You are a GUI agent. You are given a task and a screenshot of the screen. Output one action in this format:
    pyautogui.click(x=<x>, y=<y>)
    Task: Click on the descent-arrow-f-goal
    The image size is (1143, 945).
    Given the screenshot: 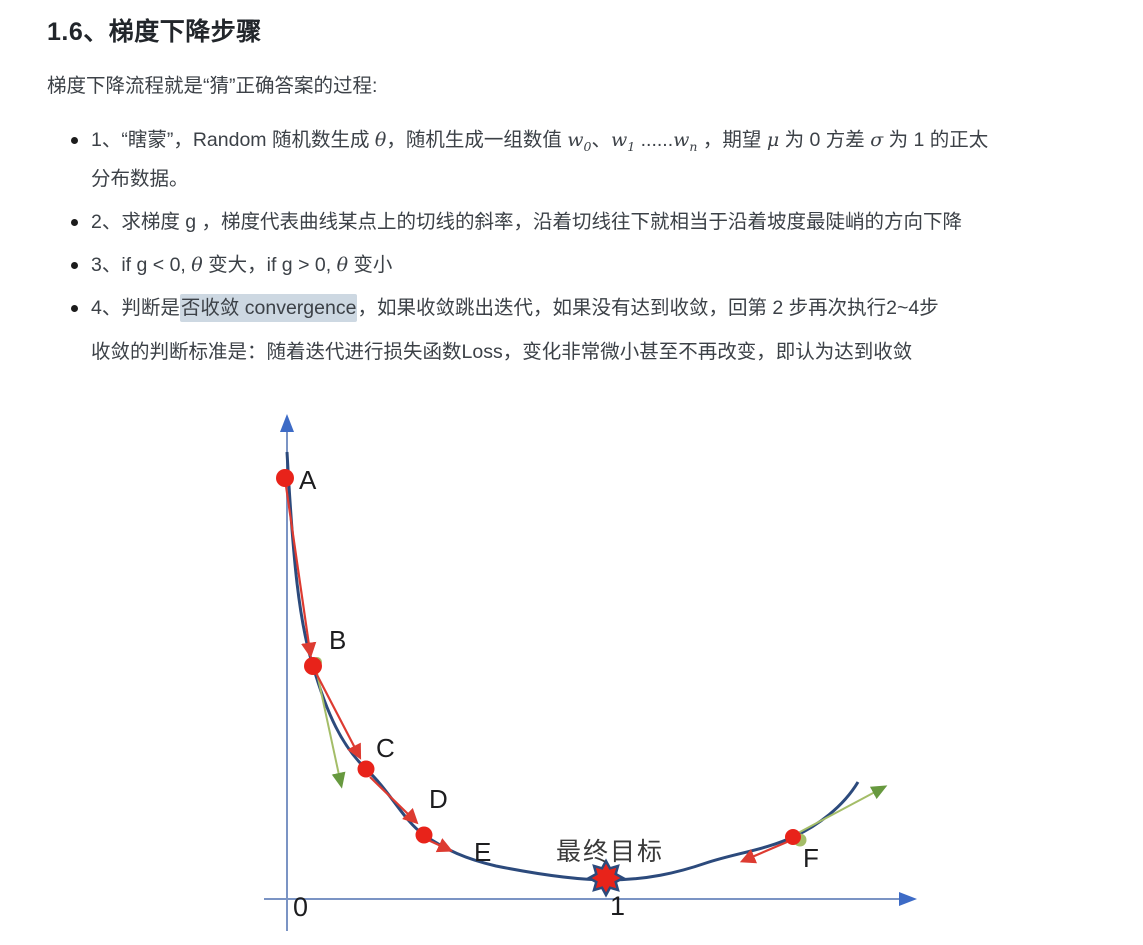 What is the action you would take?
    pyautogui.click(x=763, y=852)
    